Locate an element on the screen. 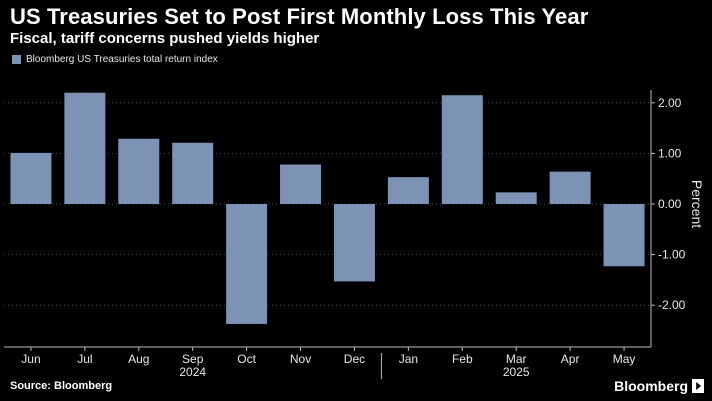 The width and height of the screenshot is (712, 401). legend-swatch is located at coordinates (16, 59).